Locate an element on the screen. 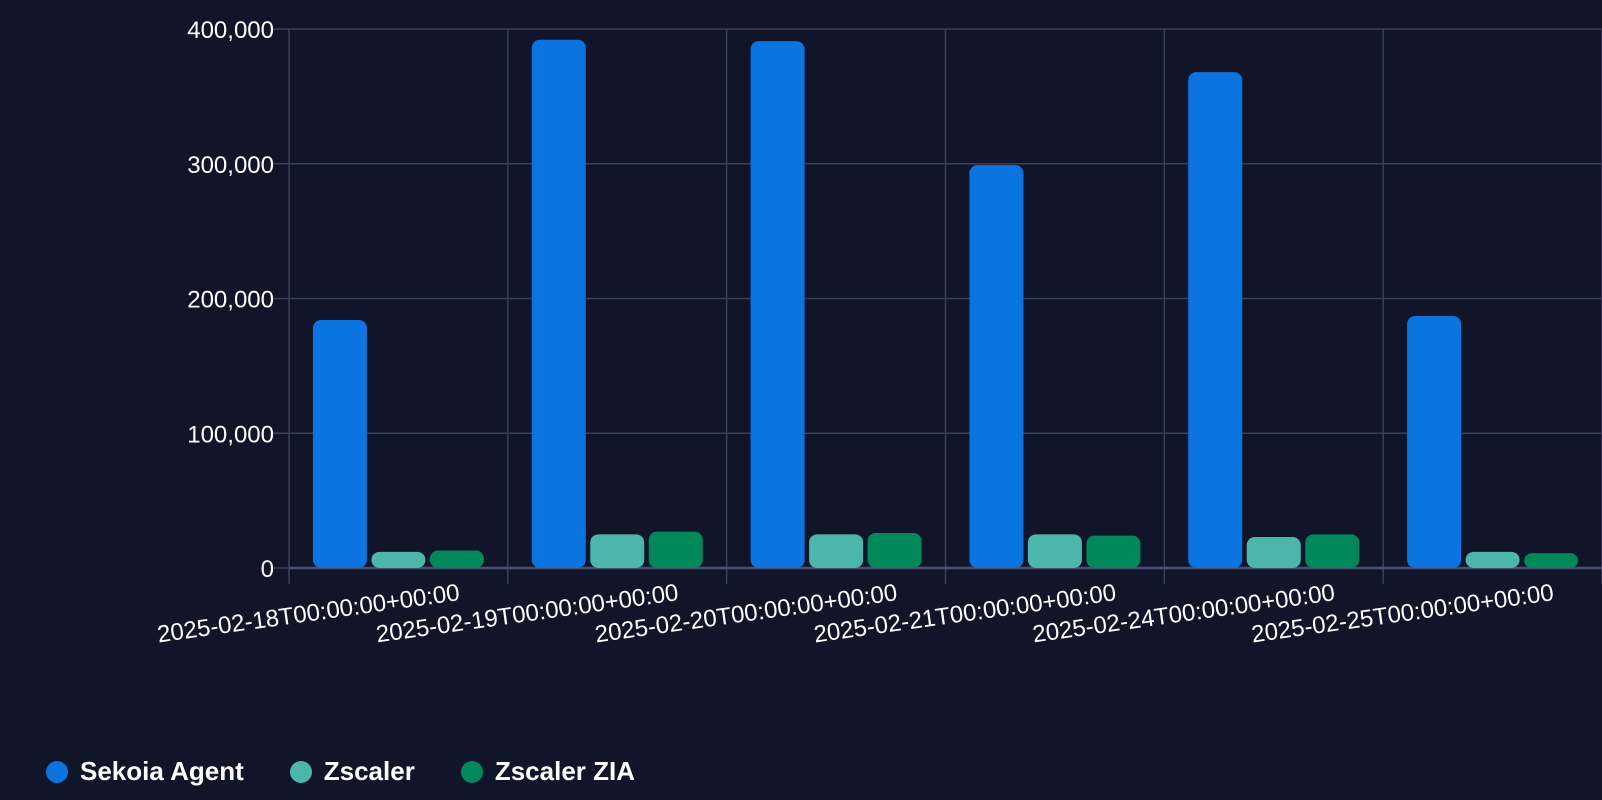 The height and width of the screenshot is (800, 1602). legend-label-sekoia-agent: Sekoia Agent is located at coordinates (162, 771).